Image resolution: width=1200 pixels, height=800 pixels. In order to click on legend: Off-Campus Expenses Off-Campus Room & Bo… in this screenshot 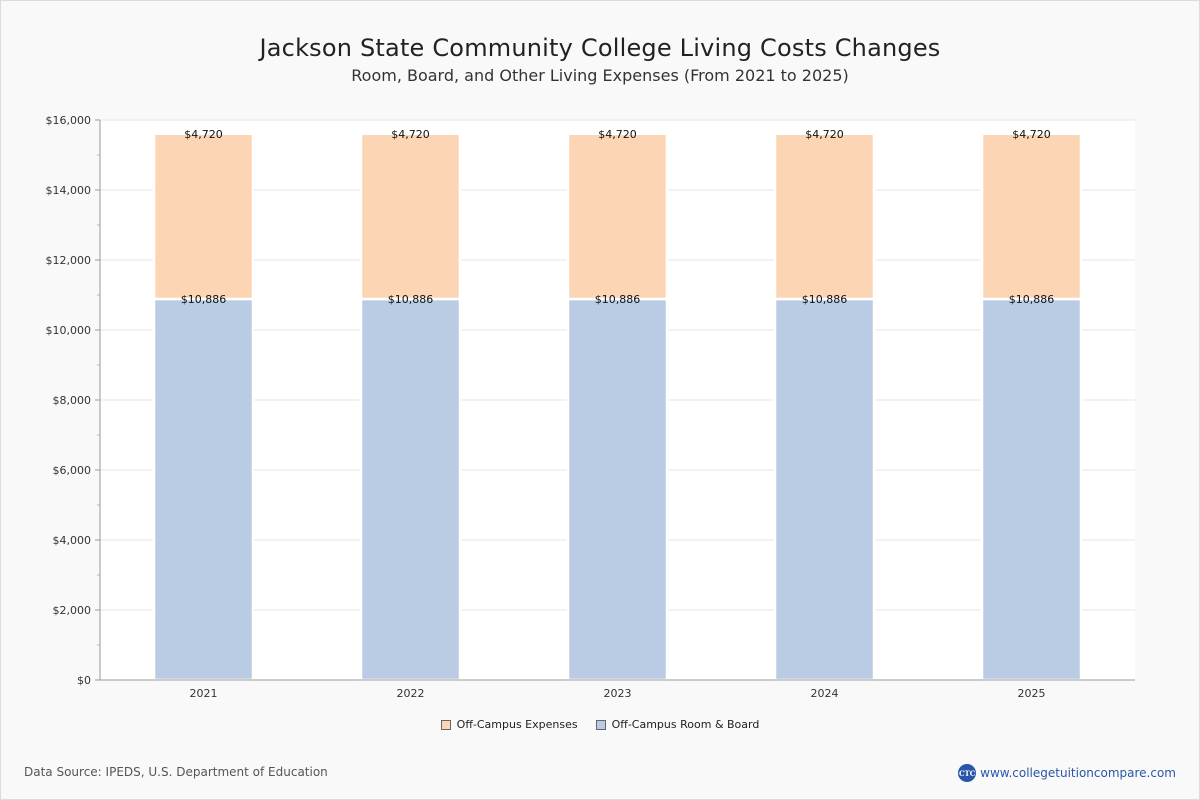, I will do `click(600, 724)`.